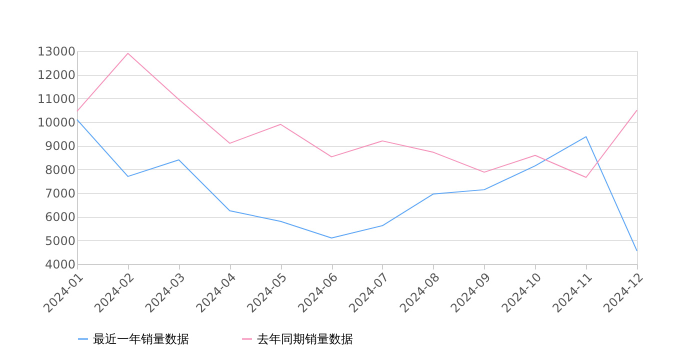 The width and height of the screenshot is (680, 350). Describe the element at coordinates (60, 241) in the screenshot. I see `y-tick-label: 5000` at that location.